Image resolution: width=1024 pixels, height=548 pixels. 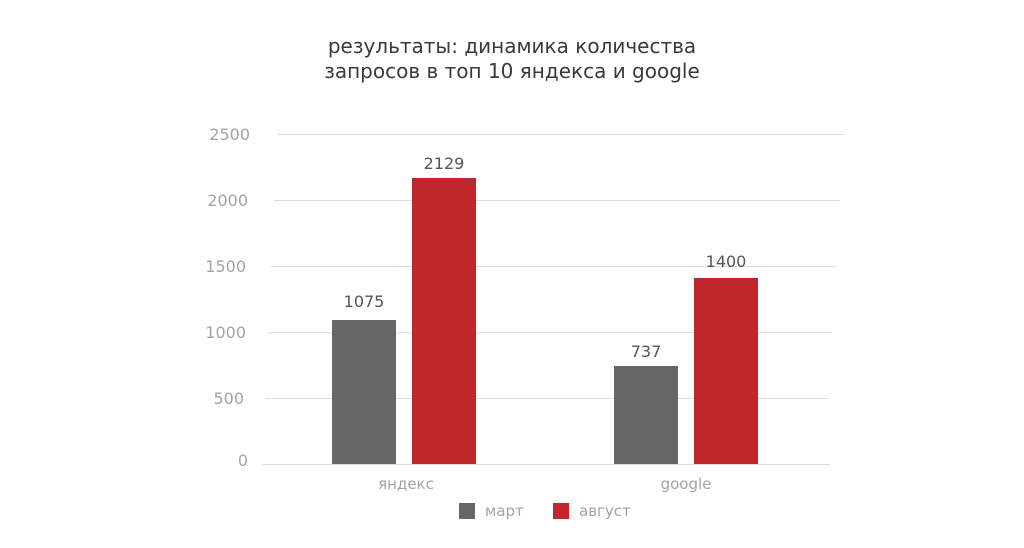 I want to click on y-tick: 1000, so click(x=225, y=332).